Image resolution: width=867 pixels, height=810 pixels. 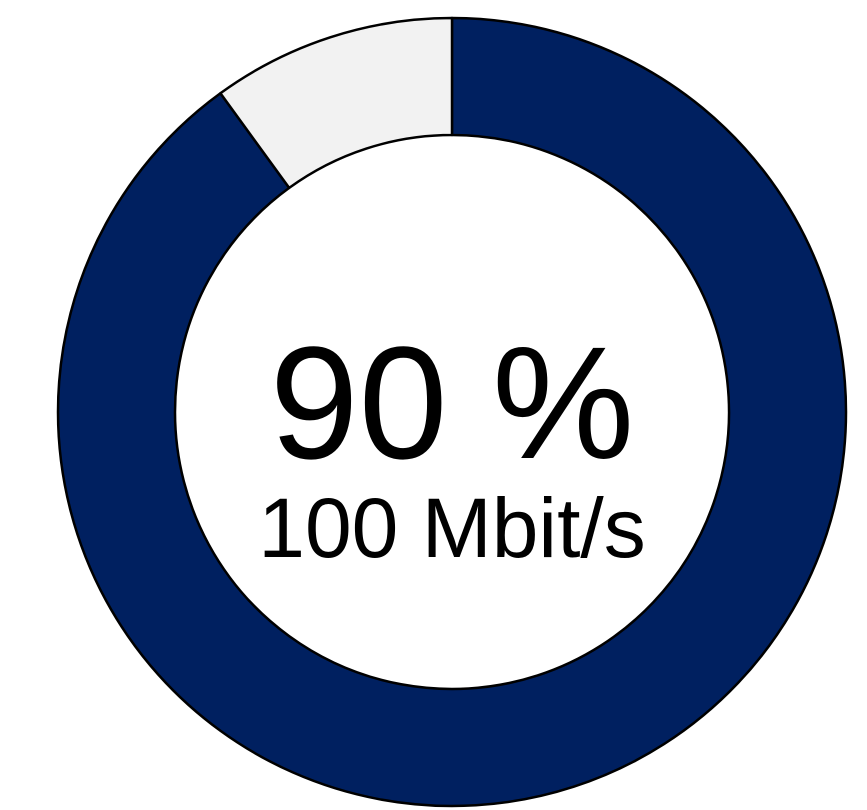 What do you see at coordinates (336, 103) in the screenshot?
I see `donut-segment` at bounding box center [336, 103].